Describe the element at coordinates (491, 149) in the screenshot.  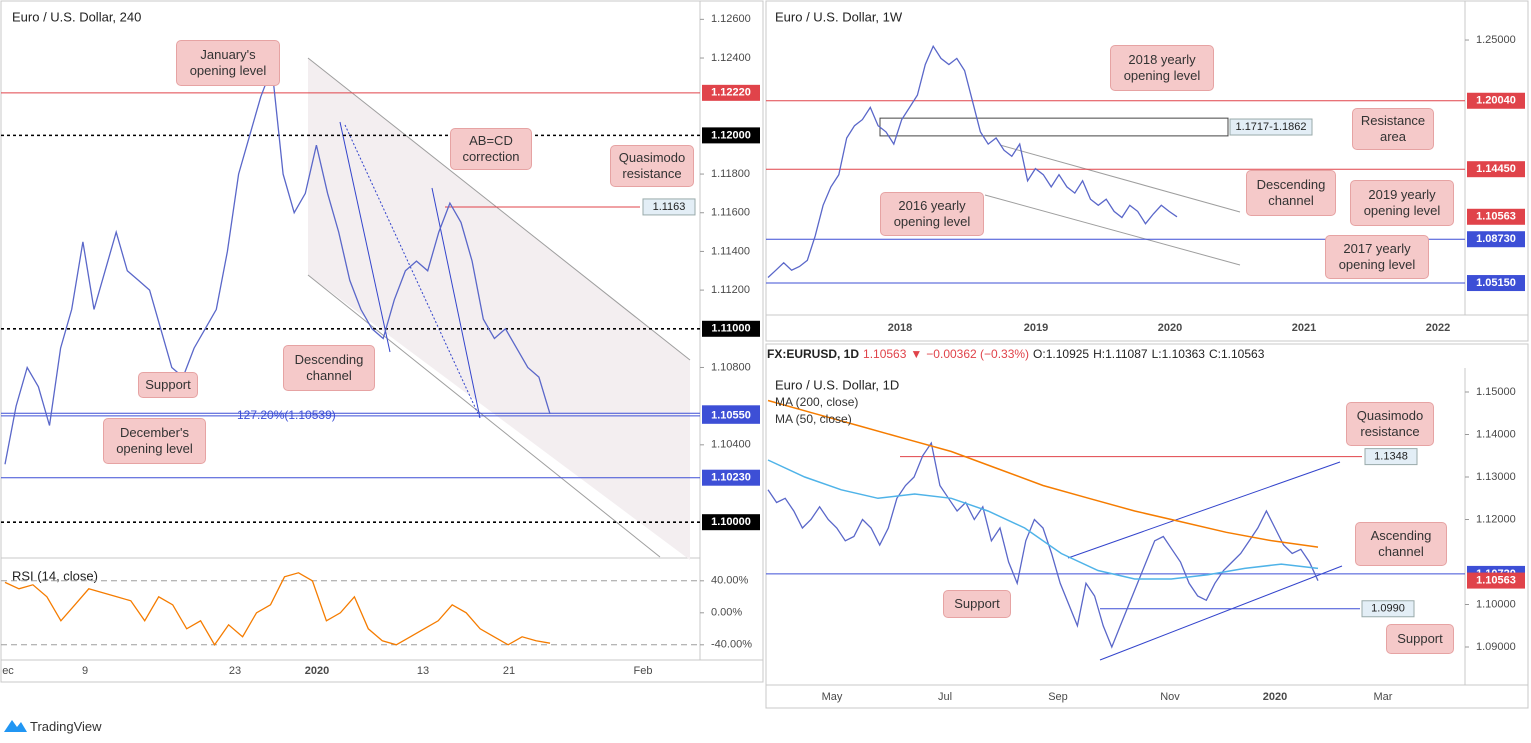
I see `callout: AB=CD correction` at that location.